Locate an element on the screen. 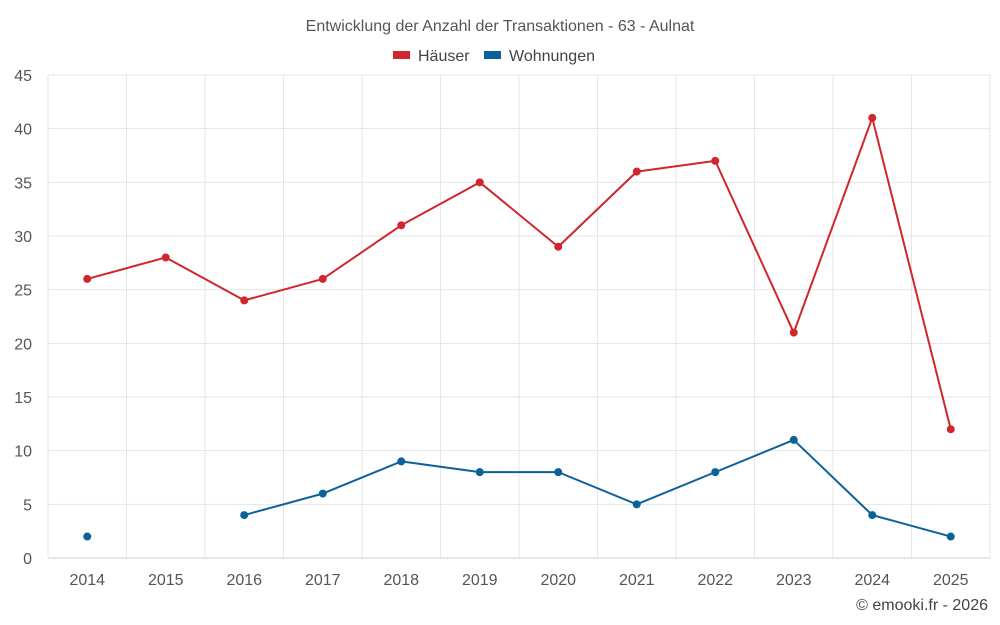  x-tick-label: 2024 is located at coordinates (872, 580).